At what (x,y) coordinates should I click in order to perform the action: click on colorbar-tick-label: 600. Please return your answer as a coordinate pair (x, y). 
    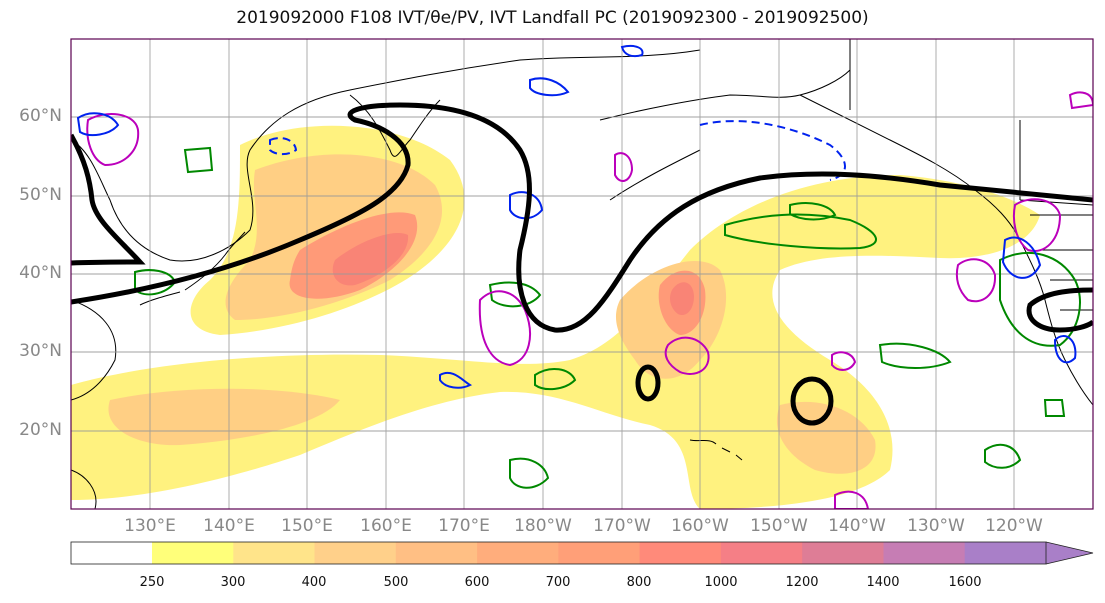
    Looking at the image, I should click on (477, 582).